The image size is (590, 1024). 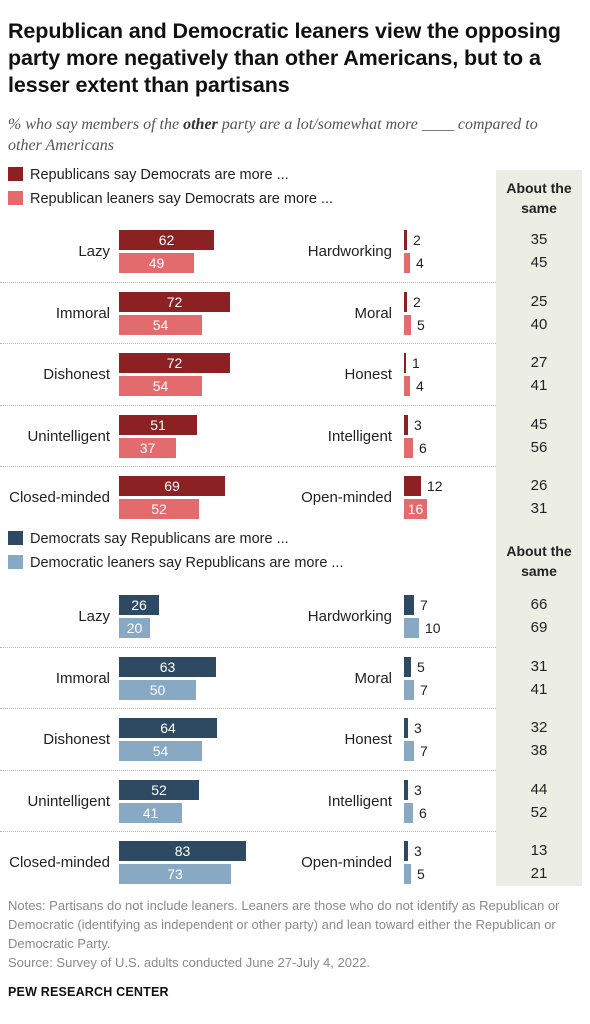 I want to click on trait-label-negative: Immoral, so click(x=82, y=678).